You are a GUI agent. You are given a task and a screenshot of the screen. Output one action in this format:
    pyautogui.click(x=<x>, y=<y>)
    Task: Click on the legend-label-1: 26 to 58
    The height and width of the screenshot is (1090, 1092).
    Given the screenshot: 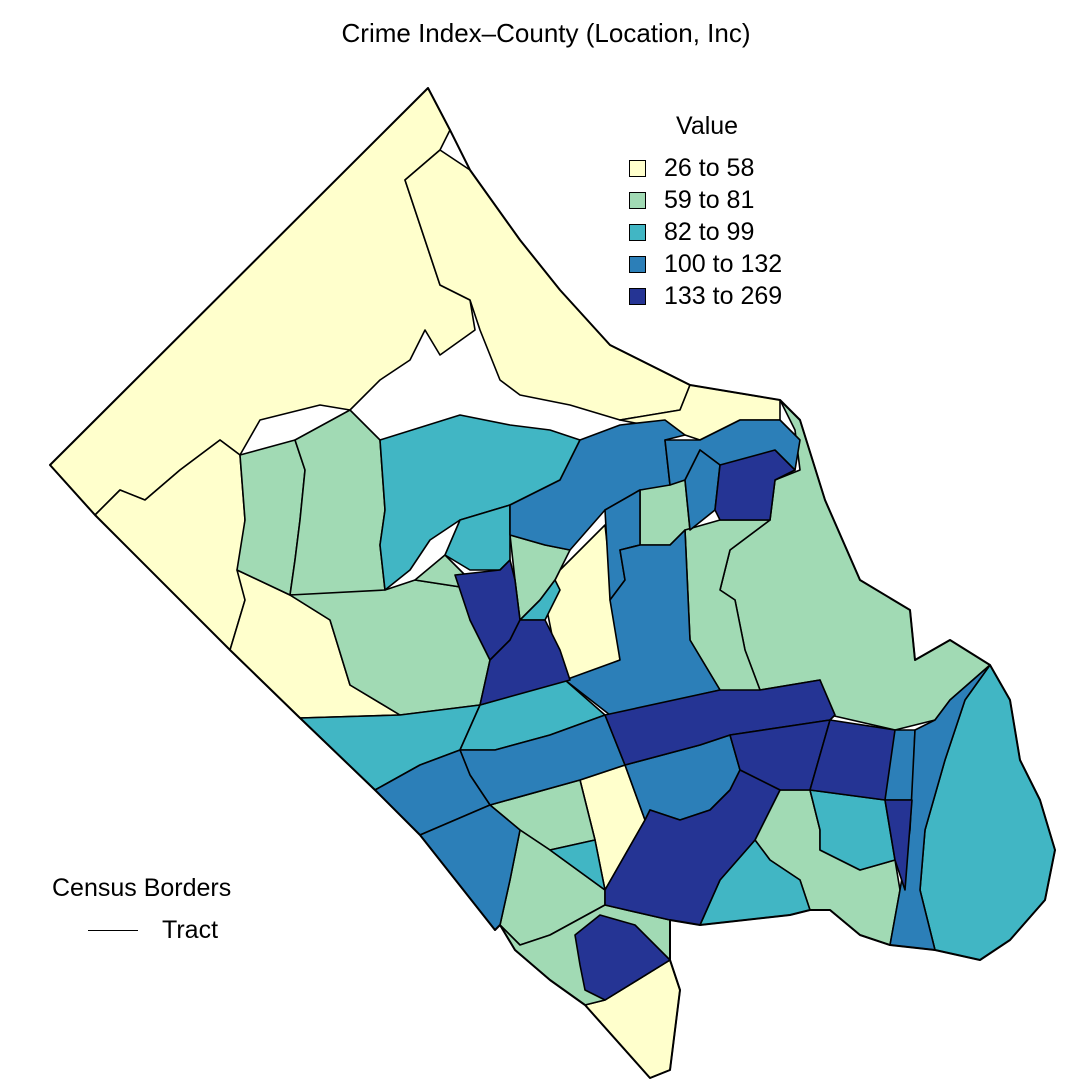 What is the action you would take?
    pyautogui.click(x=709, y=167)
    